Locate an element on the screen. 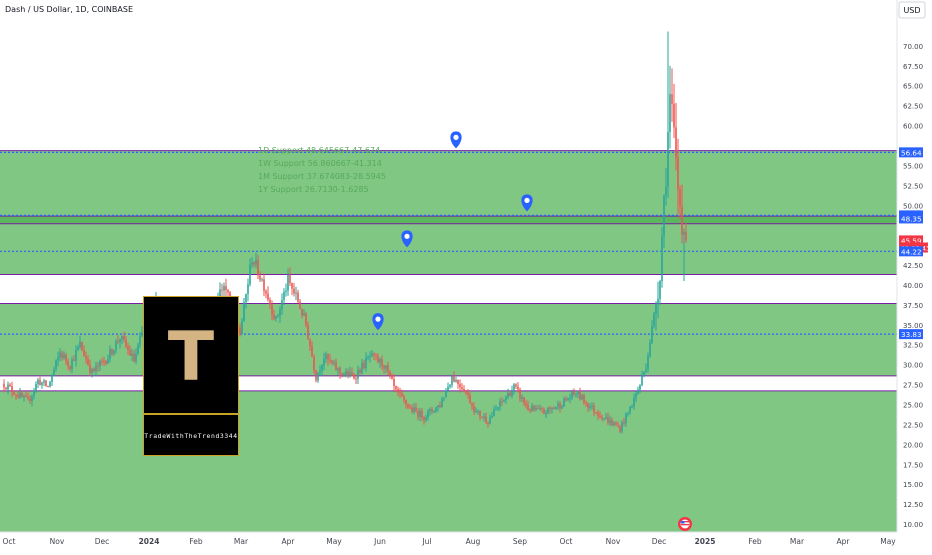  time-tick-13: Nov is located at coordinates (613, 541).